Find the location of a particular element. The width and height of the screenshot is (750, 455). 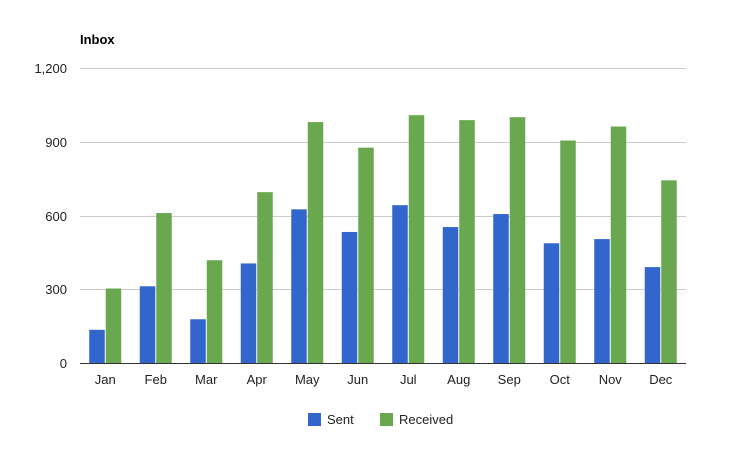

legend-item-sent: Sent is located at coordinates (331, 419).